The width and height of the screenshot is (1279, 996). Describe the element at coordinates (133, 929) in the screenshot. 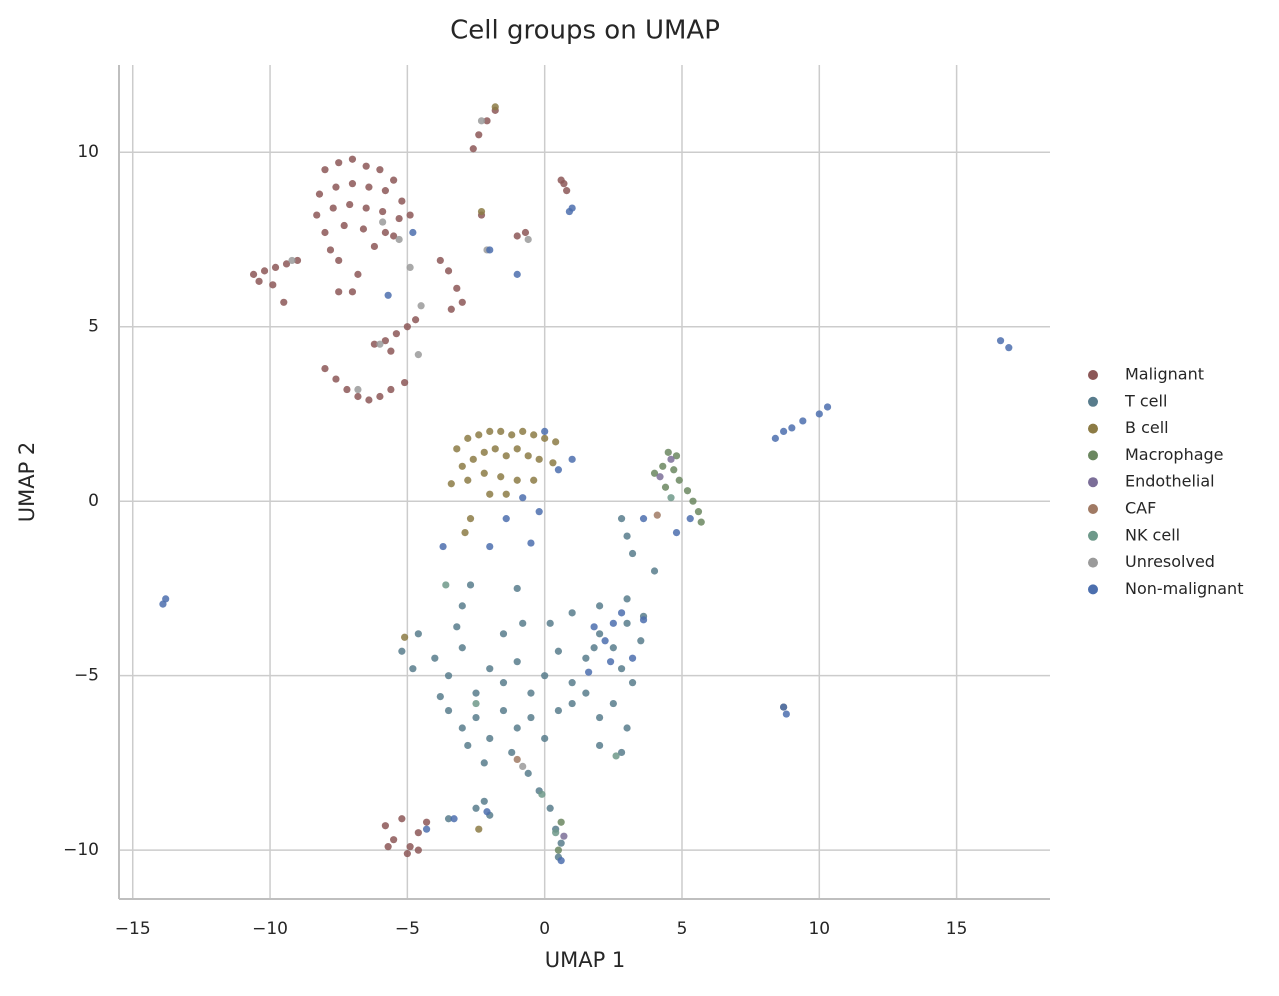

I see `x-tick-label: −15` at that location.